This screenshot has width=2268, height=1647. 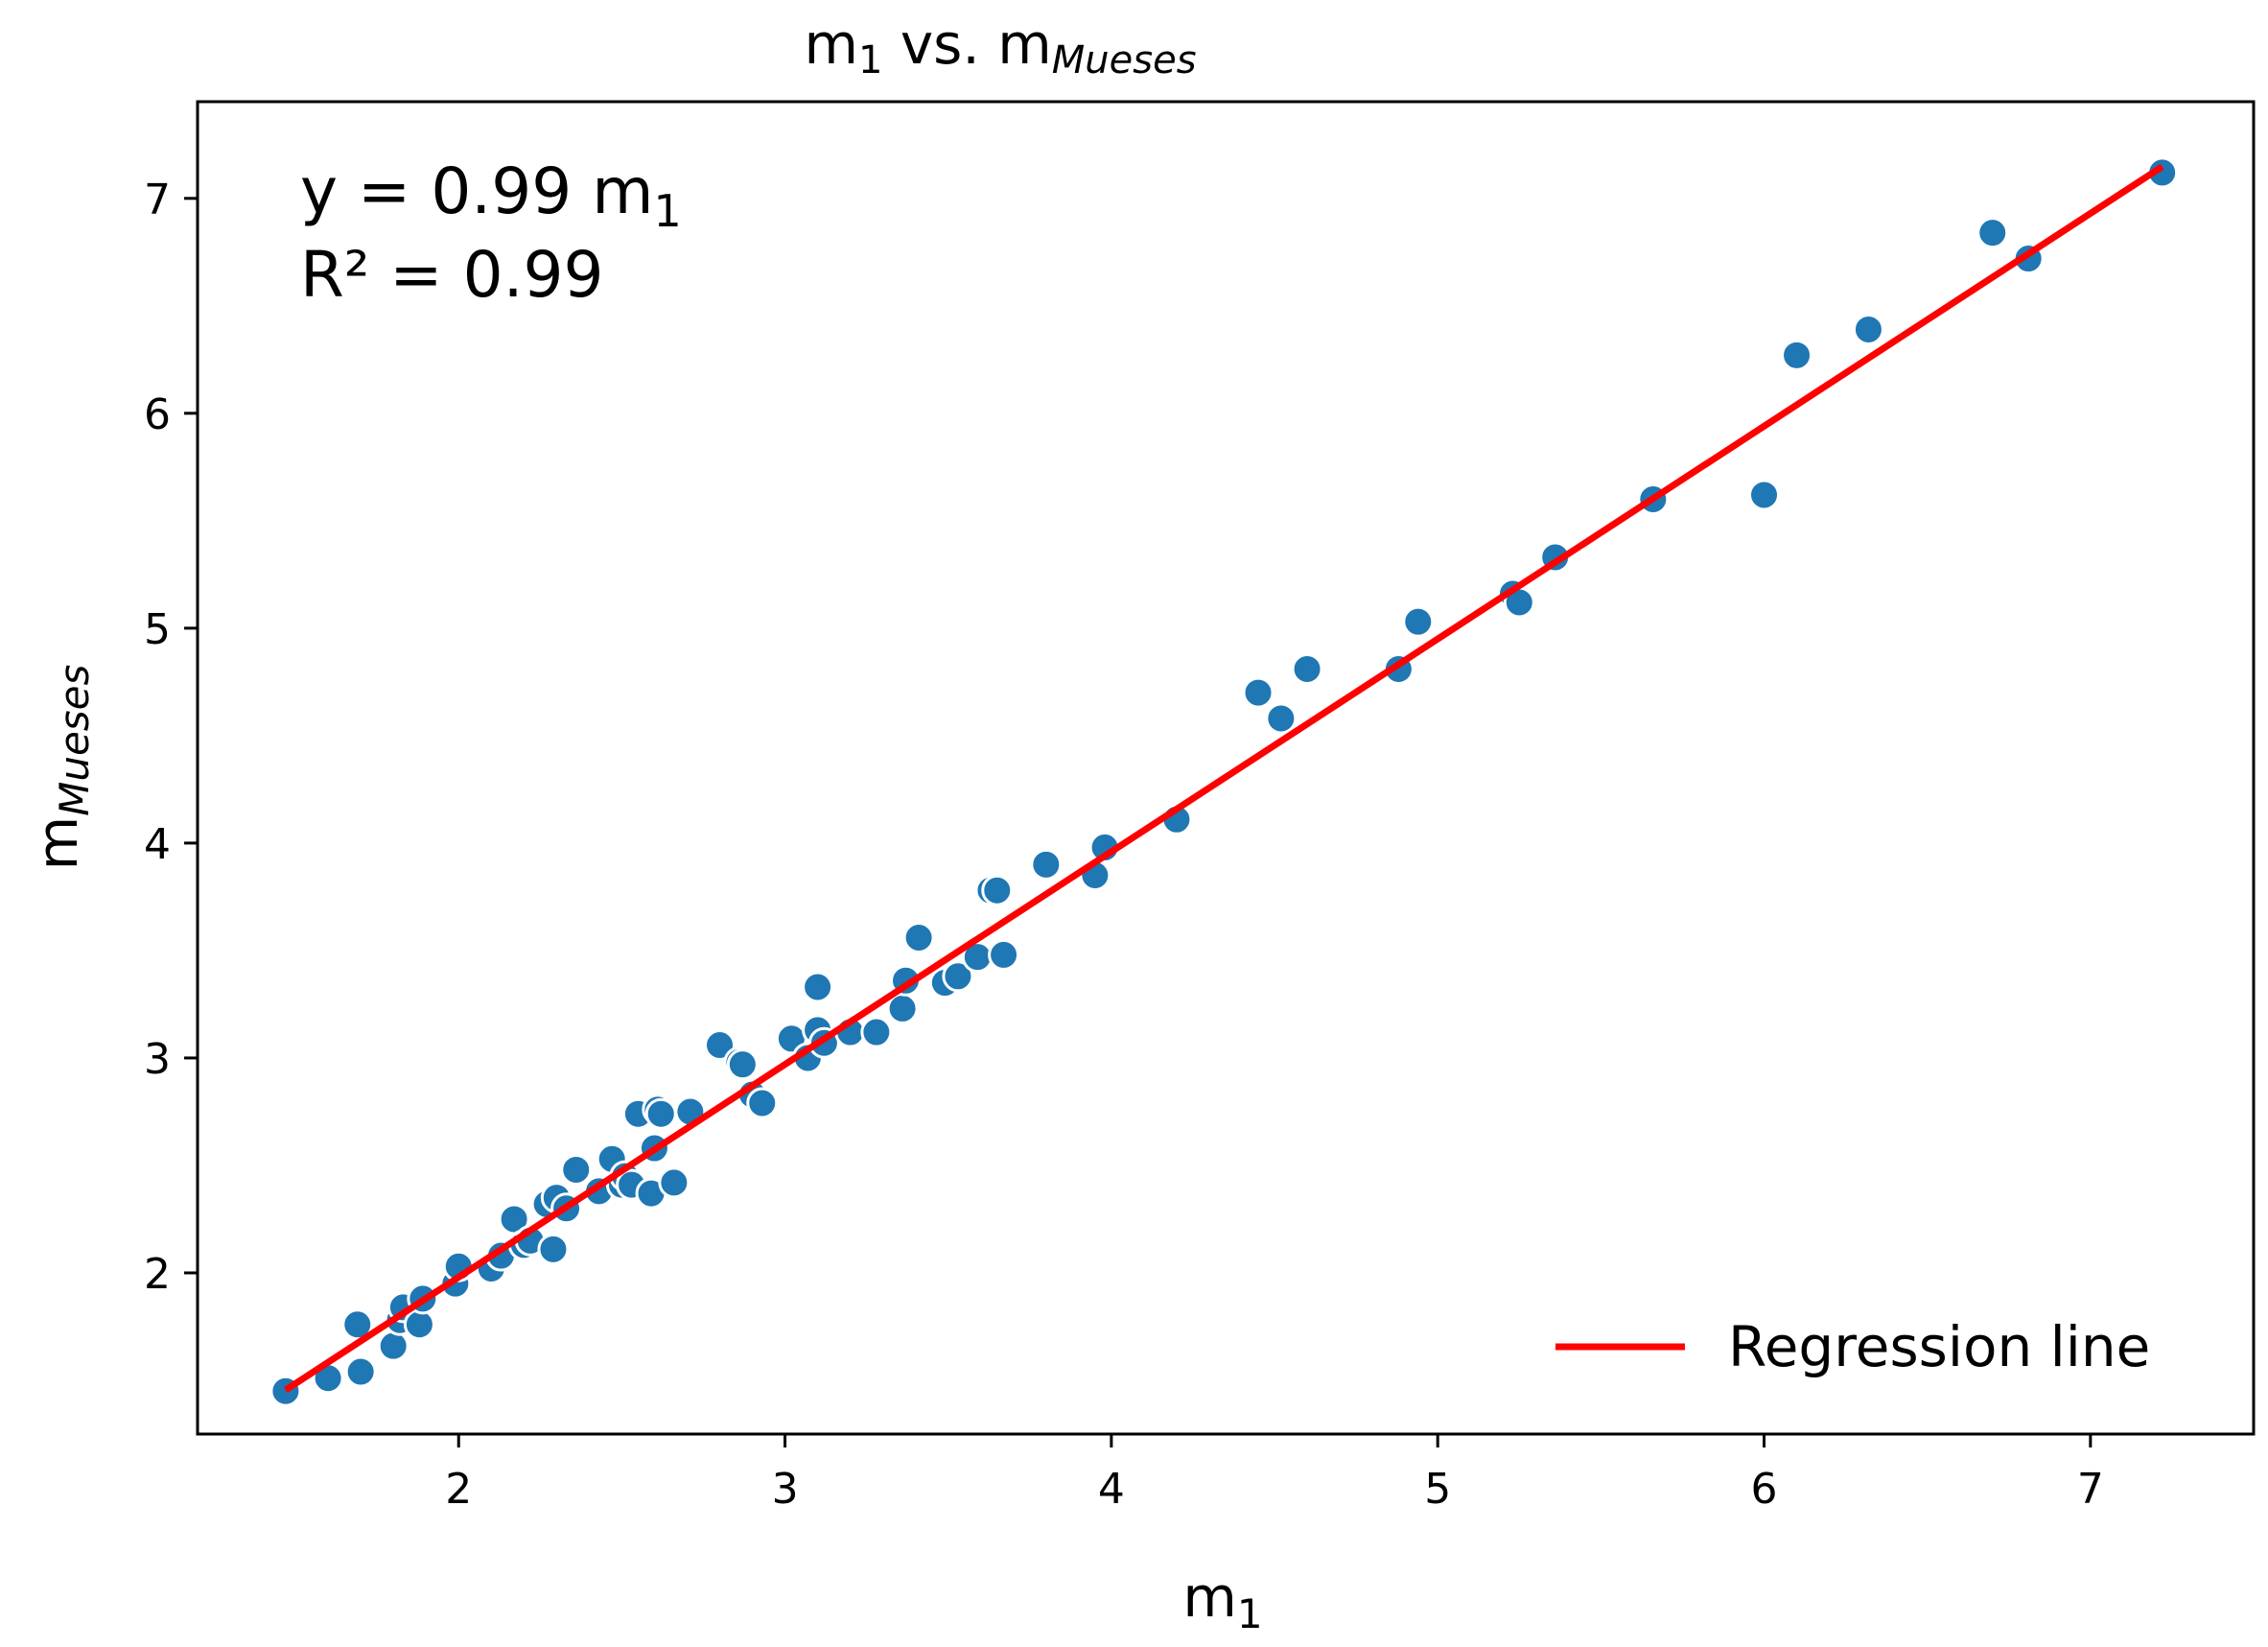 I want to click on y-axis-title-sub: Mueses, so click(x=75, y=740).